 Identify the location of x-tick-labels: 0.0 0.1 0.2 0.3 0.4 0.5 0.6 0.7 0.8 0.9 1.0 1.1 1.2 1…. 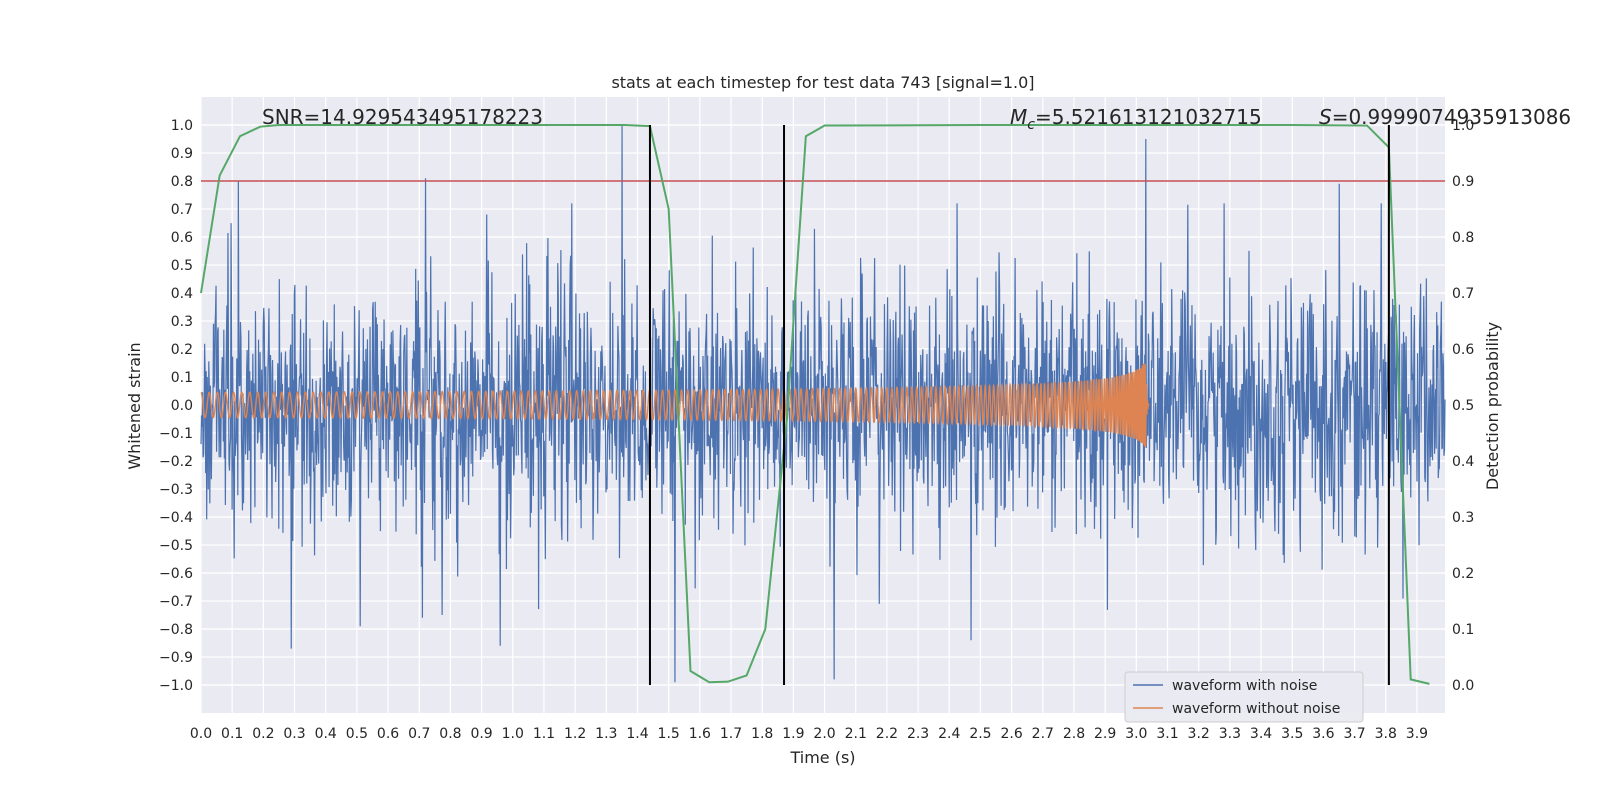
(809, 734).